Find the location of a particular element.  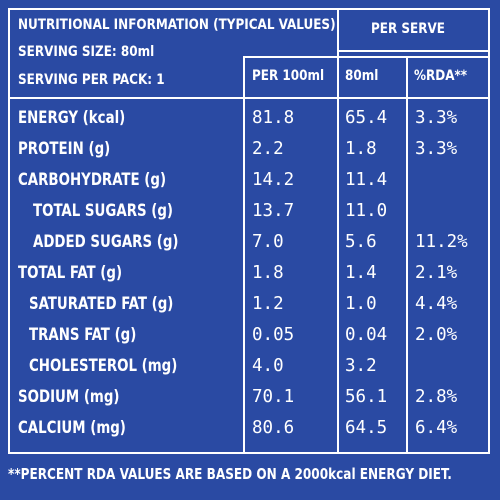

divider-header-bottom is located at coordinates (249, 98).